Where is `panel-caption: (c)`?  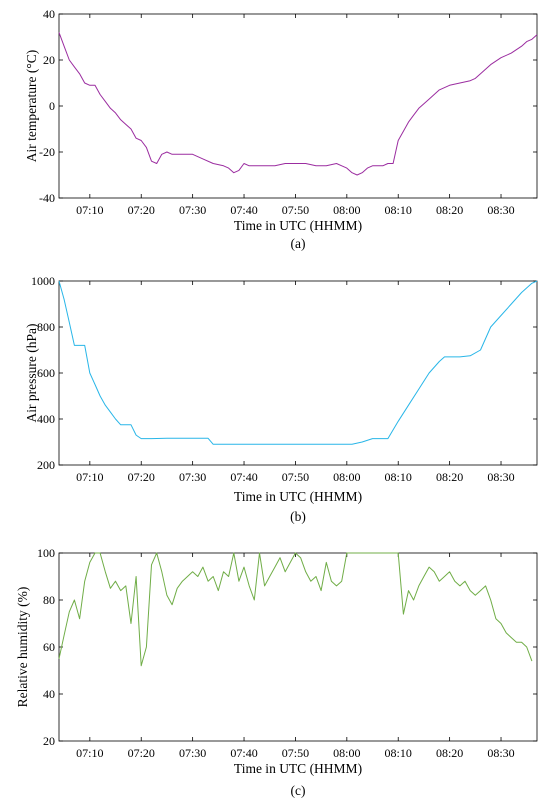
panel-caption: (c) is located at coordinates (298, 790).